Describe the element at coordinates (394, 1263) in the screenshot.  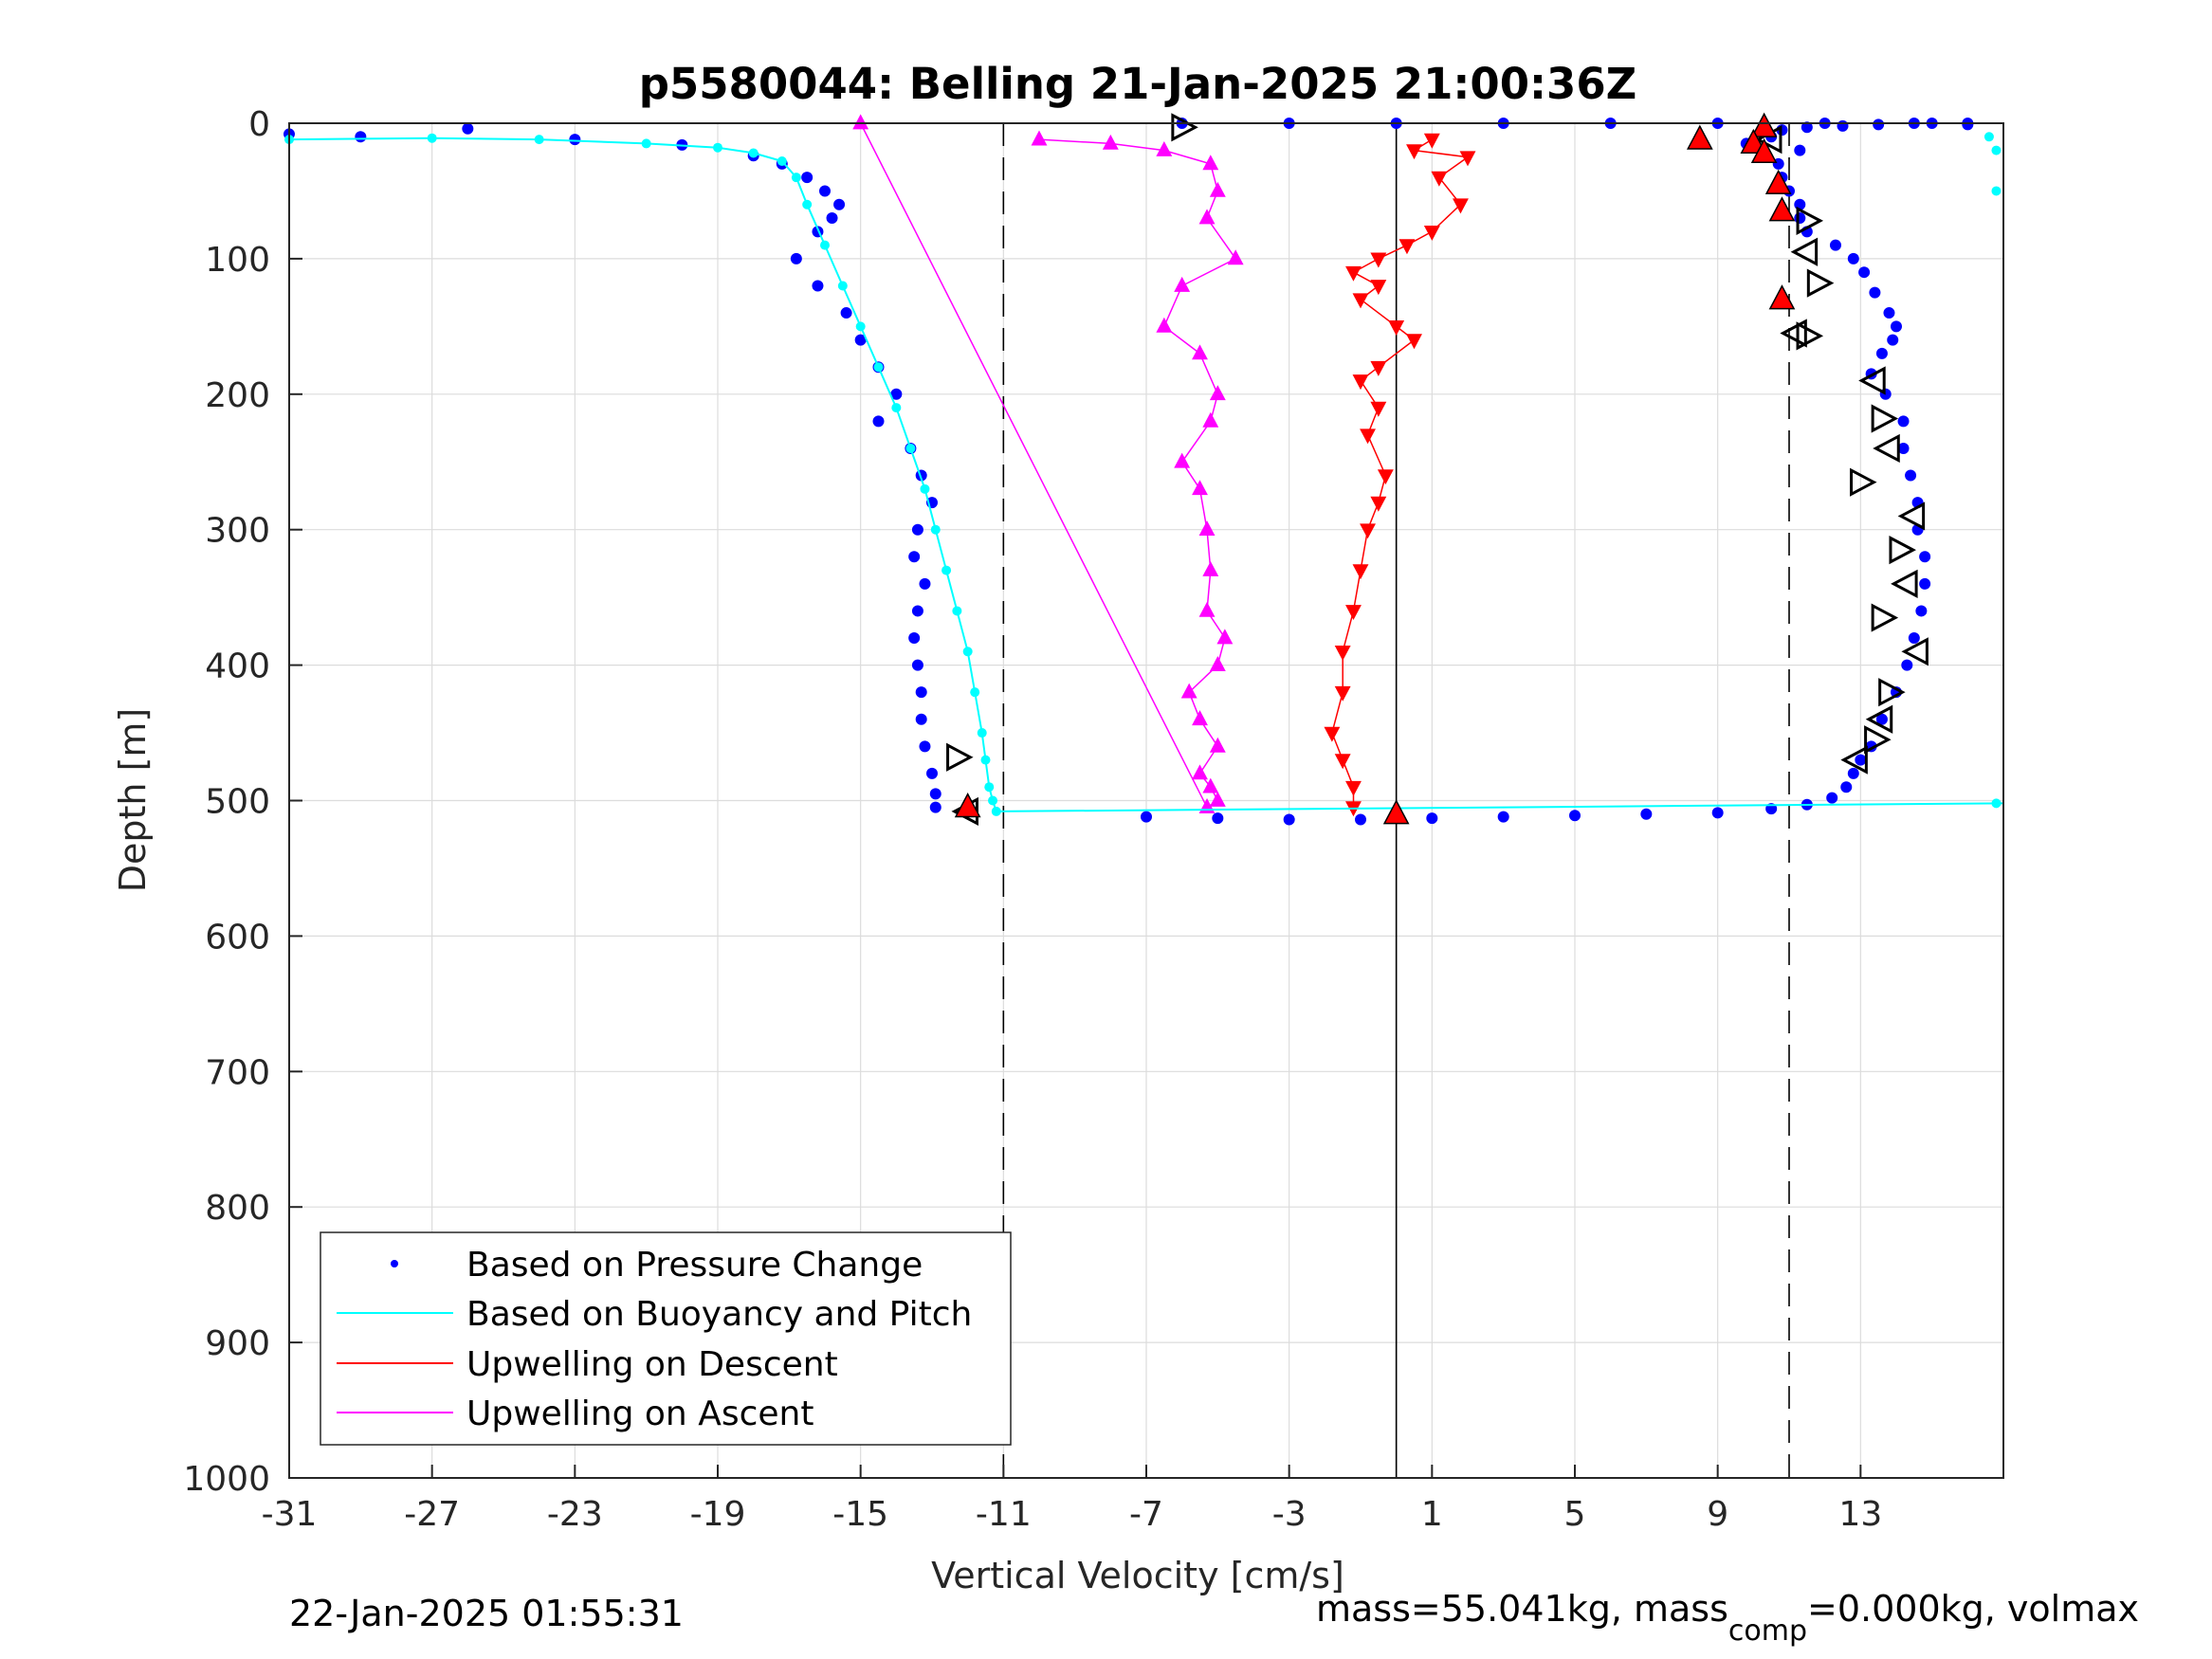
I see `legend-marker-pressure` at that location.